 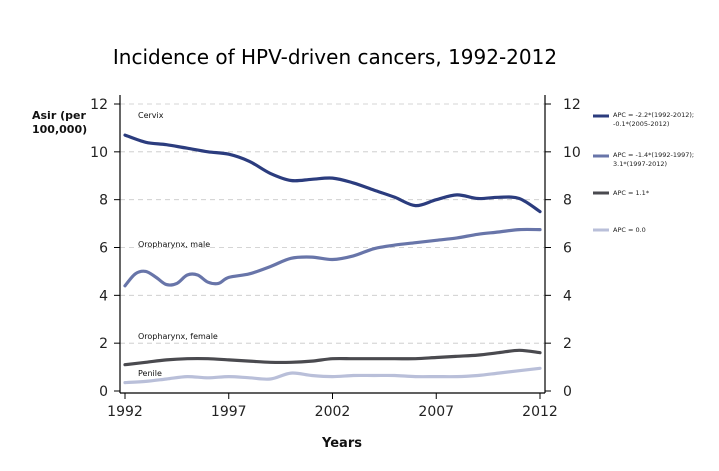 What do you see at coordinates (99, 105) in the screenshot?
I see `y-tick-label-left: 12` at bounding box center [99, 105].